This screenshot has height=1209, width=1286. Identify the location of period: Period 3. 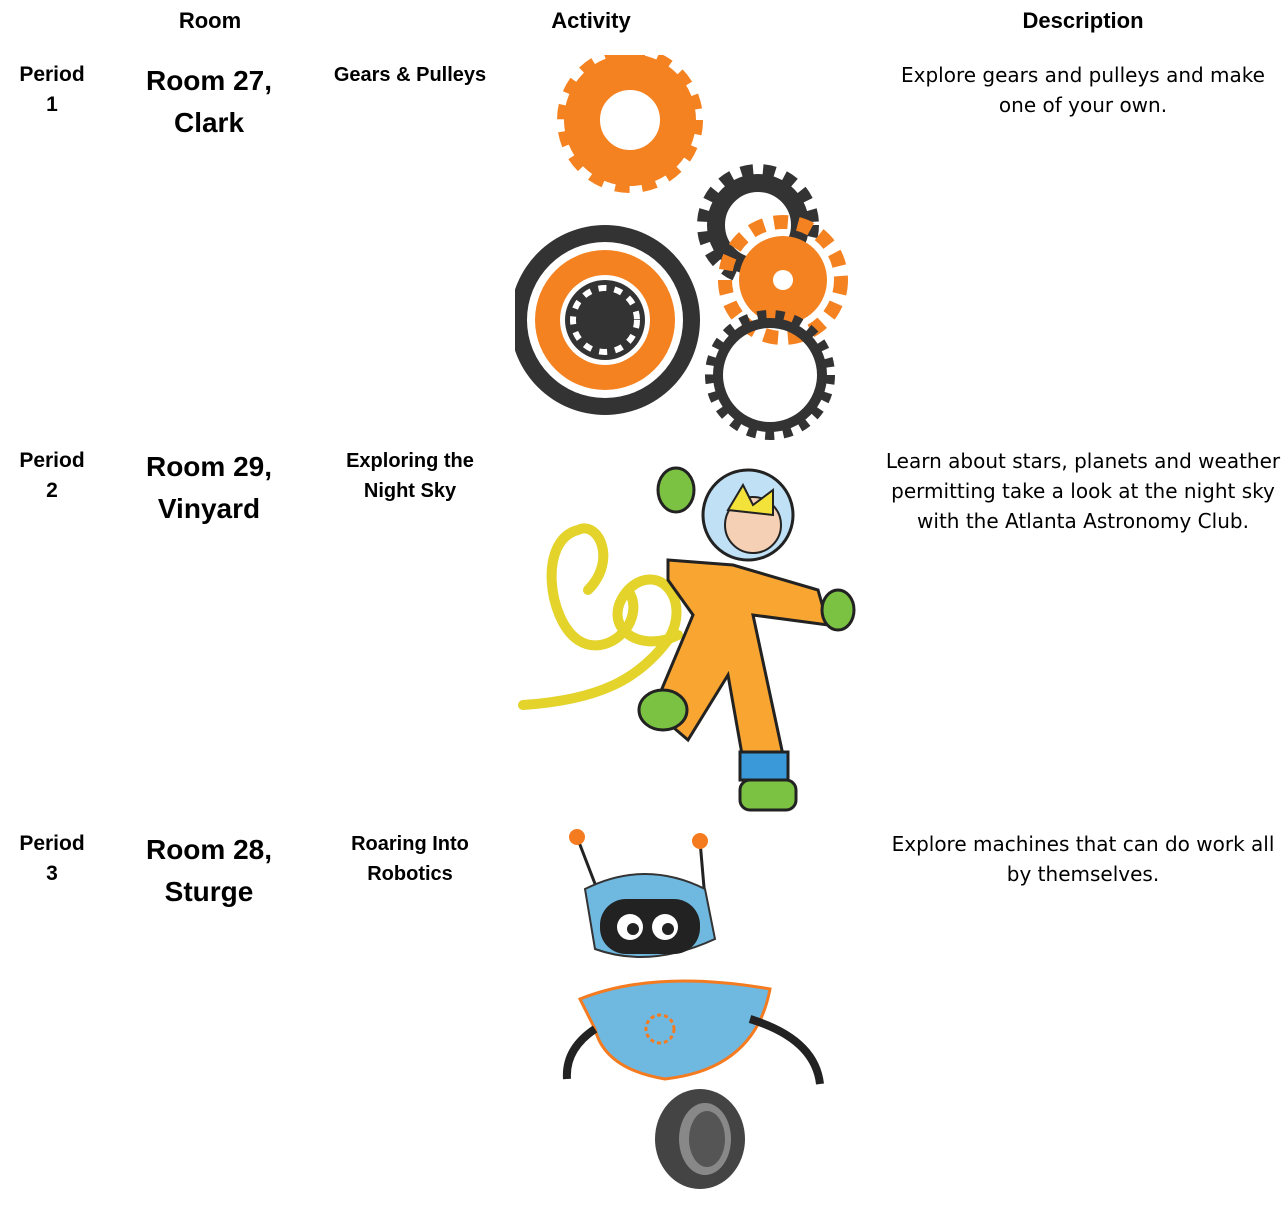
(52, 858).